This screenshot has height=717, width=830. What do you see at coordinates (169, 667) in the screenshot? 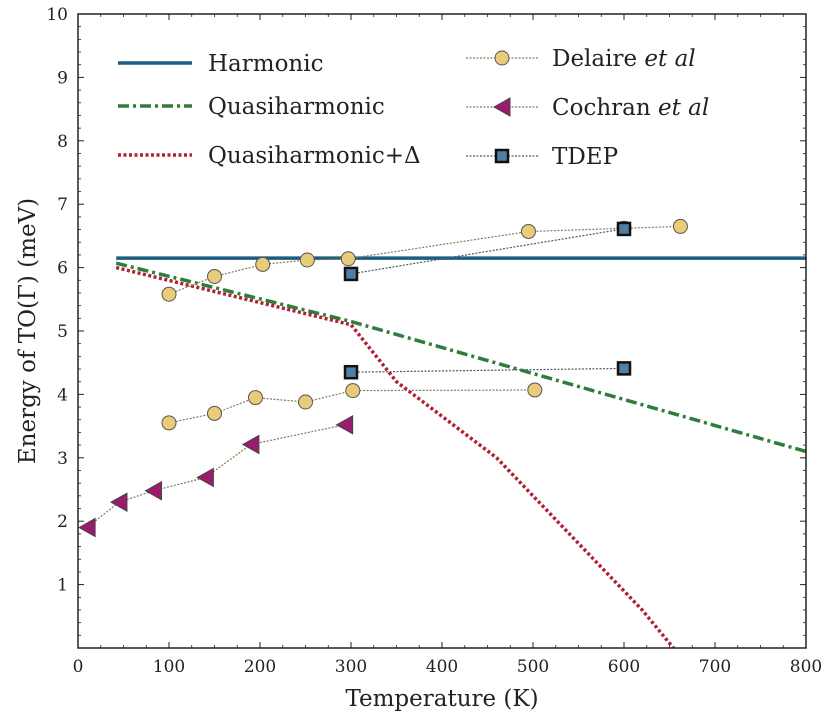
I see `x-tick-label: 100` at bounding box center [169, 667].